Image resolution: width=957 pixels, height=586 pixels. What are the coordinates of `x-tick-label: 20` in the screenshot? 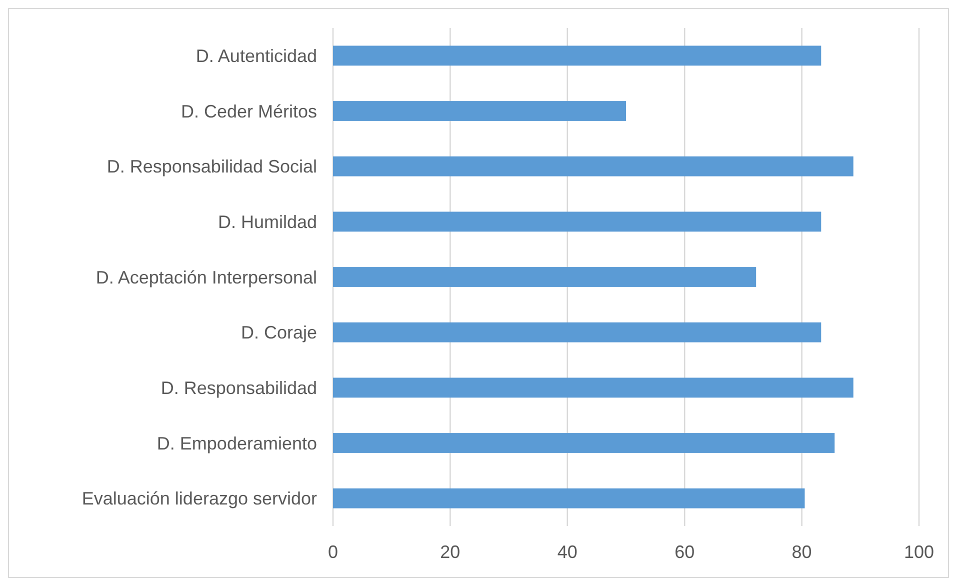 It's located at (450, 552).